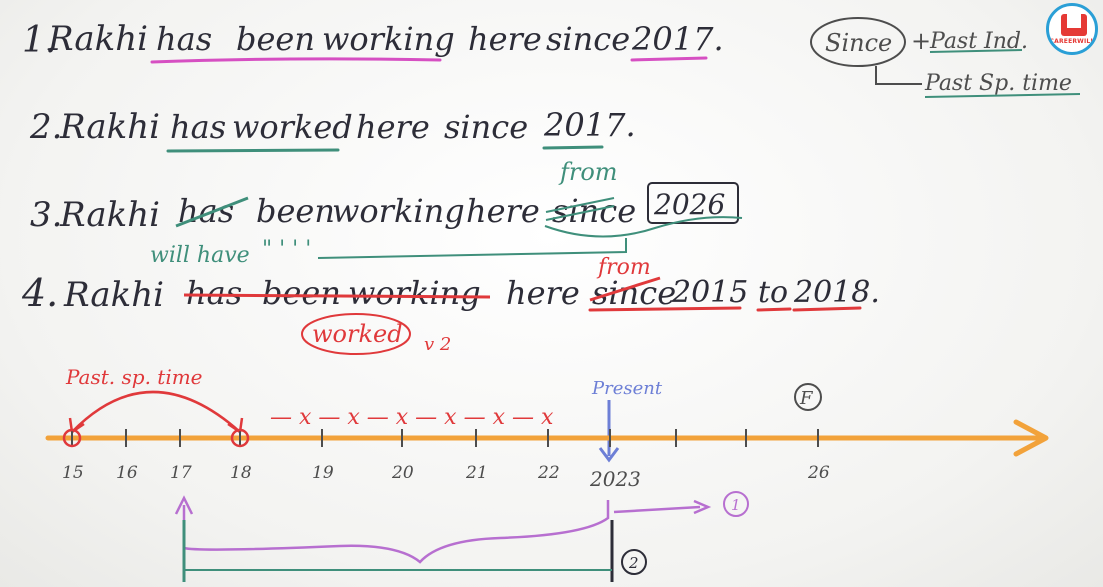  Describe the element at coordinates (113, 295) in the screenshot. I see `sentence-4-subject: Rakhi` at that location.